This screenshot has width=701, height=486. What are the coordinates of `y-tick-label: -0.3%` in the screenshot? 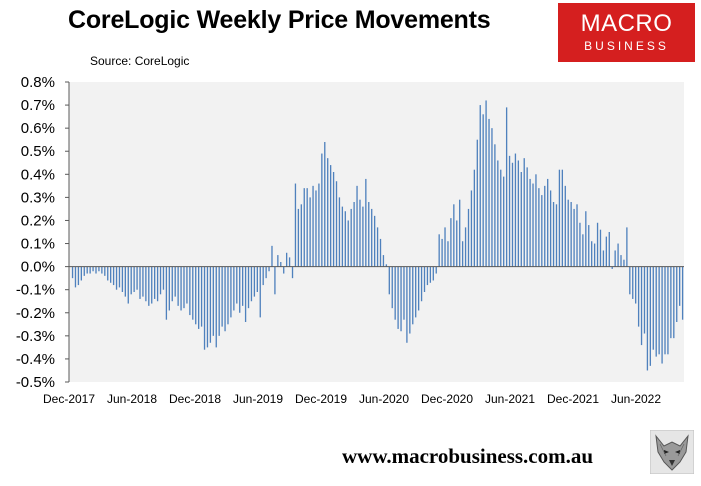 It's located at (35, 336).